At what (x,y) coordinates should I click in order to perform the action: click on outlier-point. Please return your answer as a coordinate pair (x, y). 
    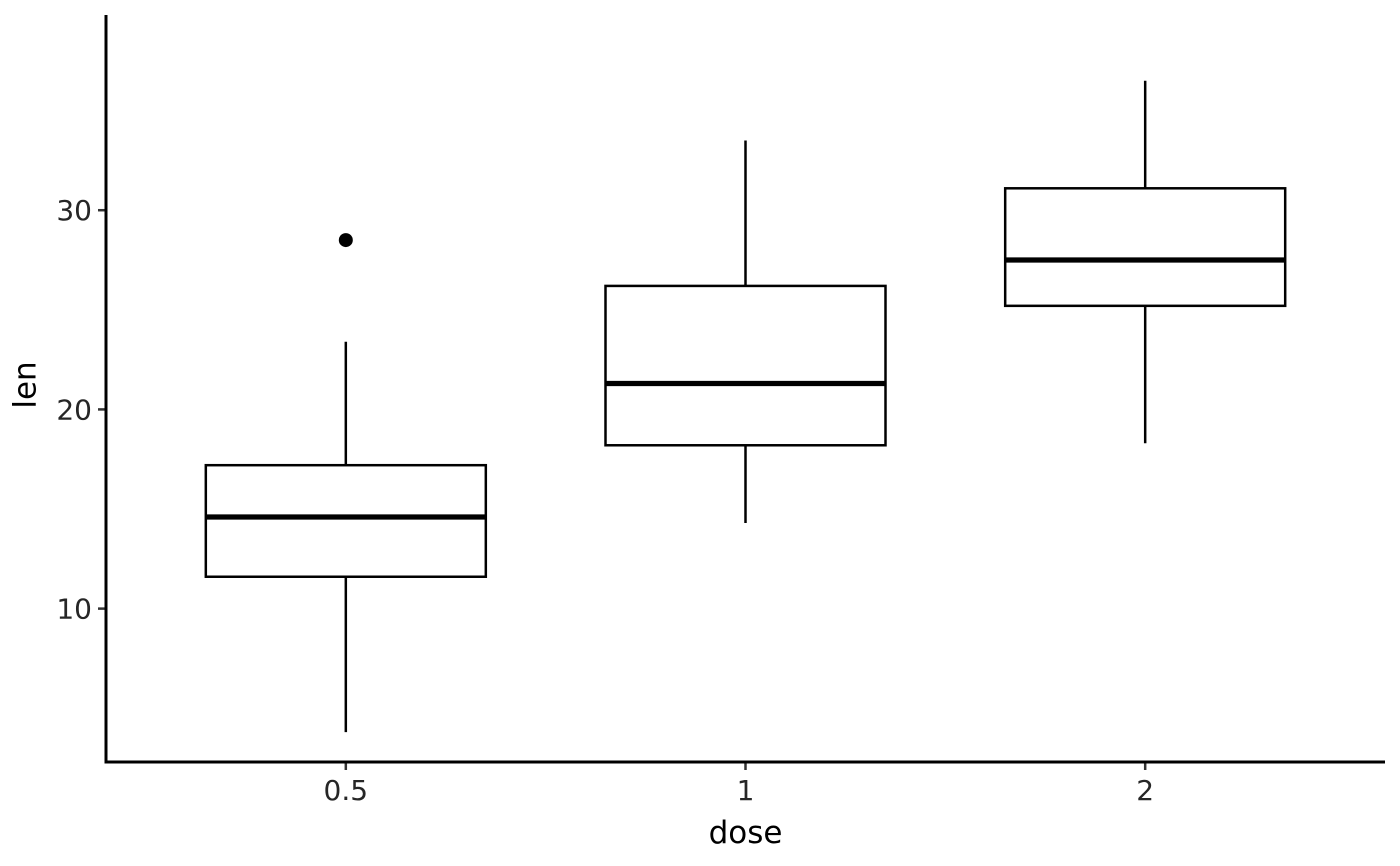
    Looking at the image, I should click on (345, 240).